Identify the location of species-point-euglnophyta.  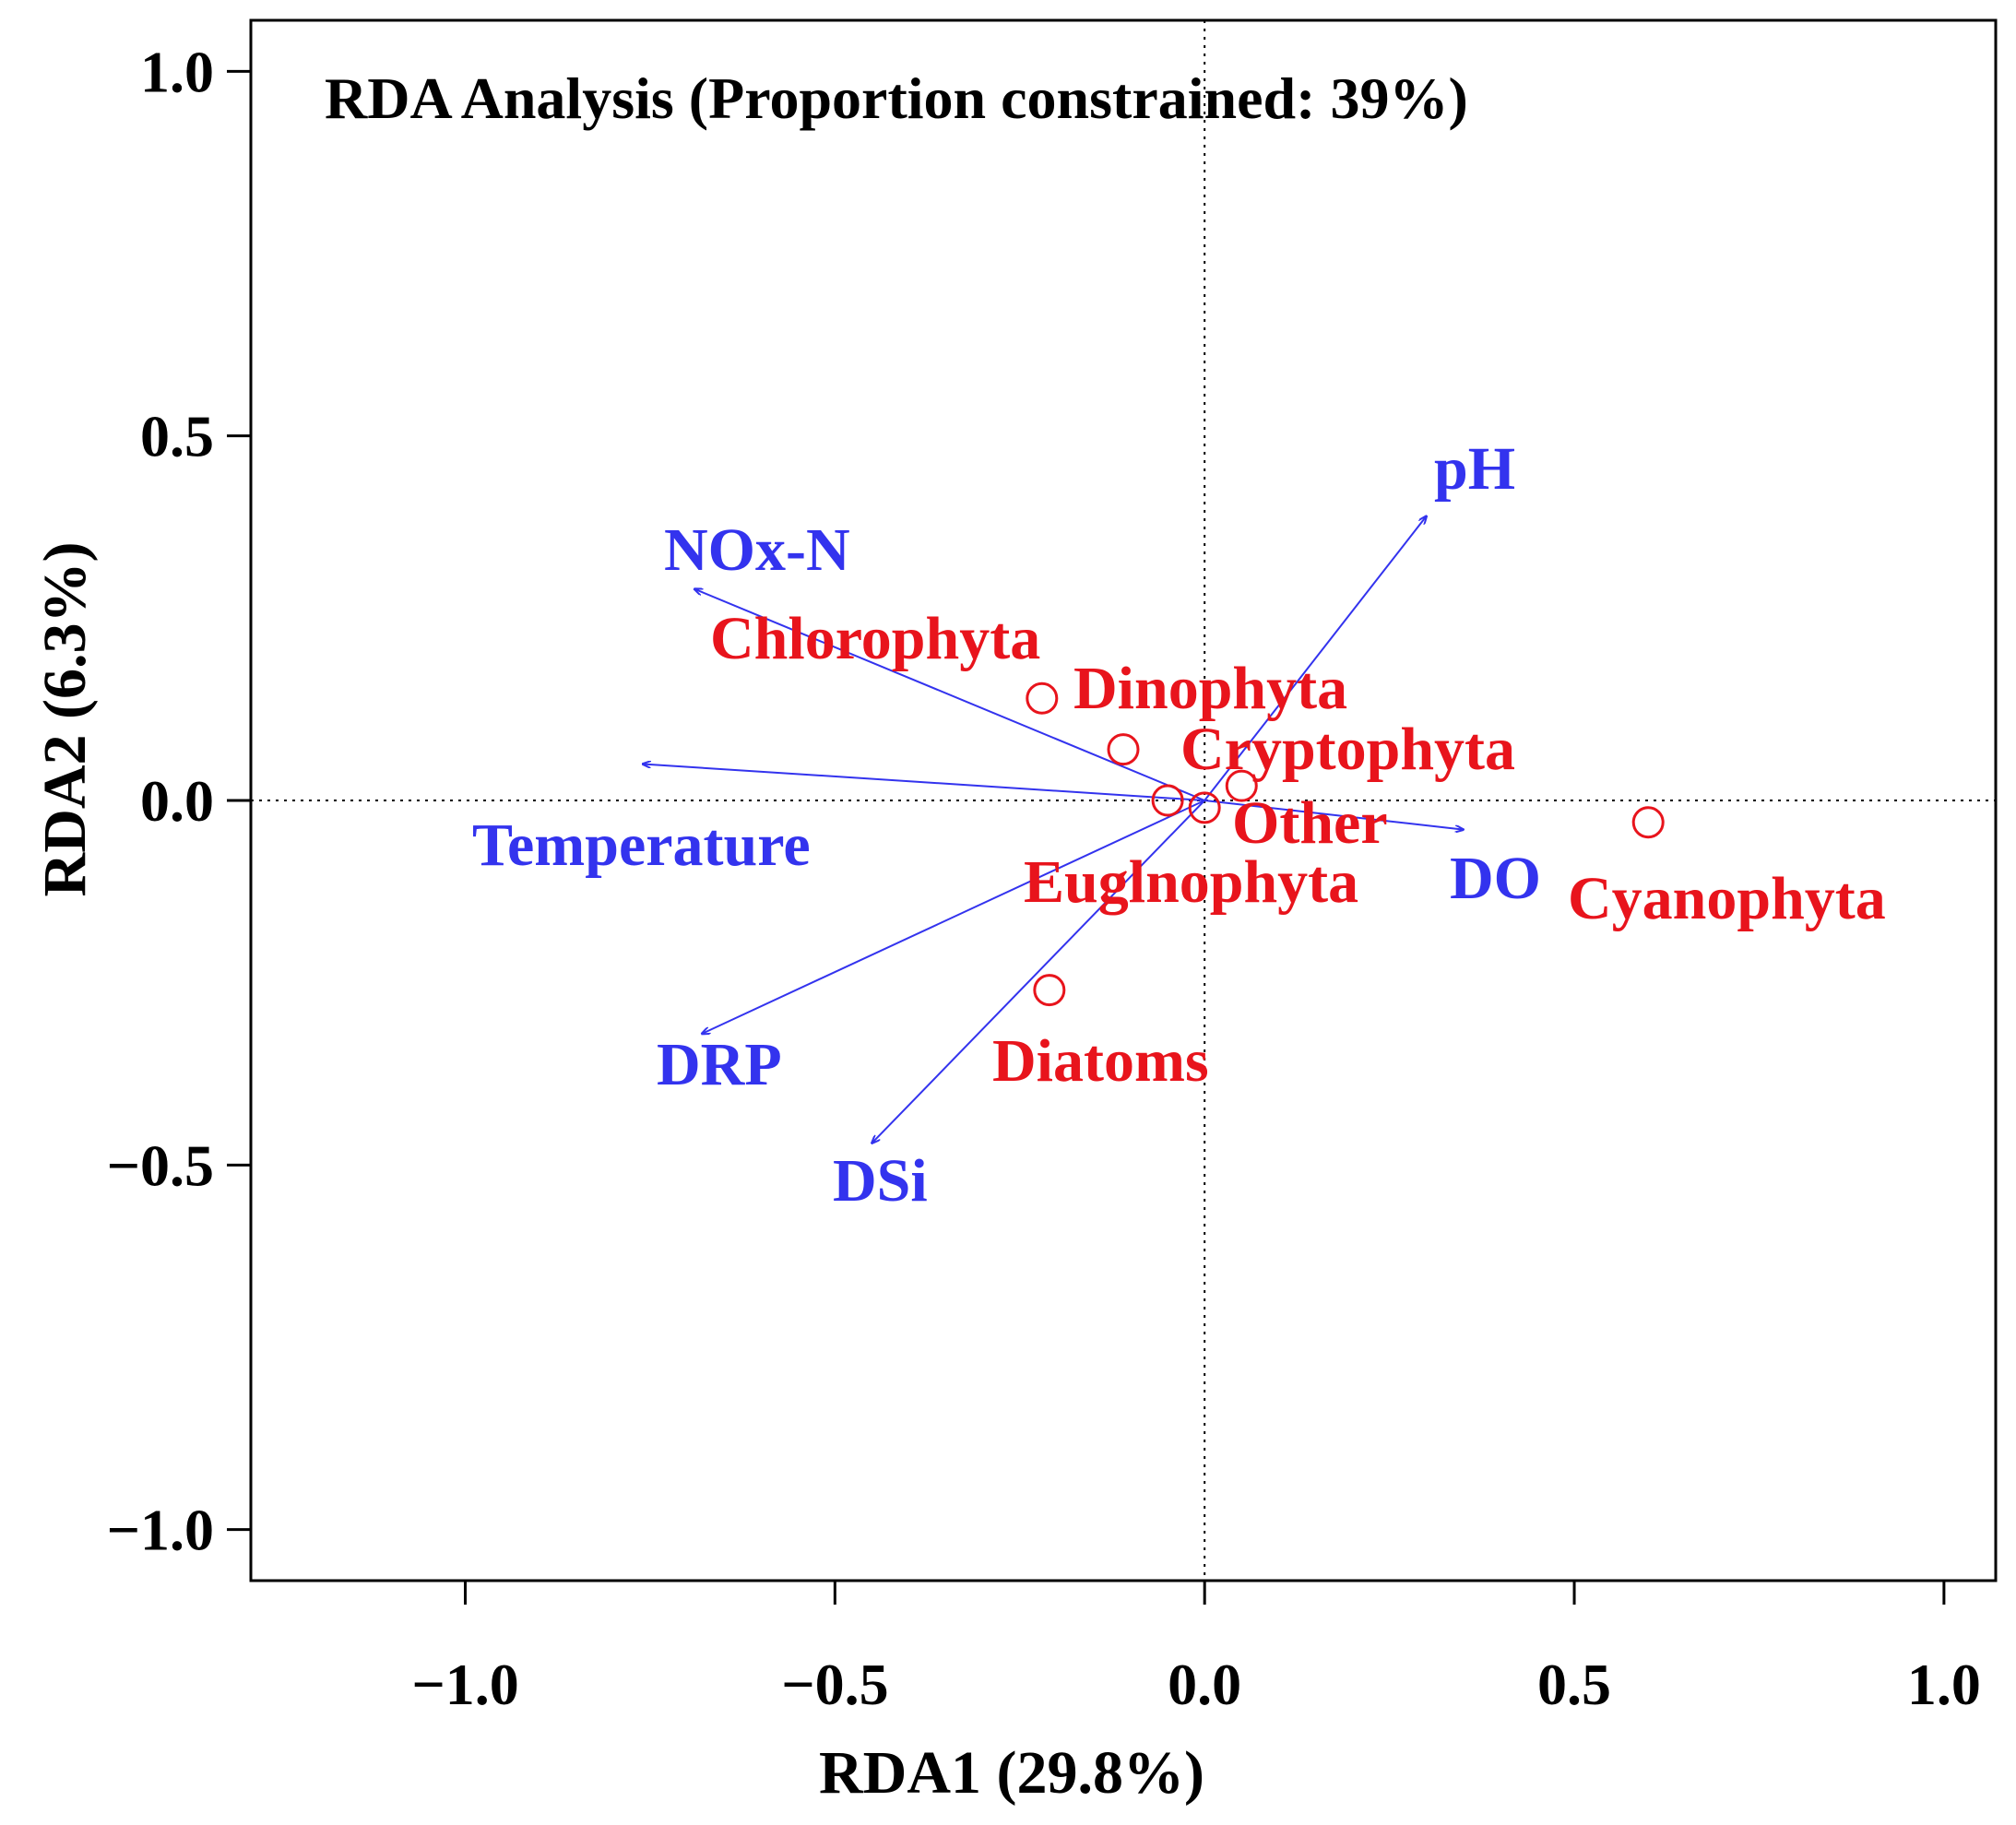
(1167, 800).